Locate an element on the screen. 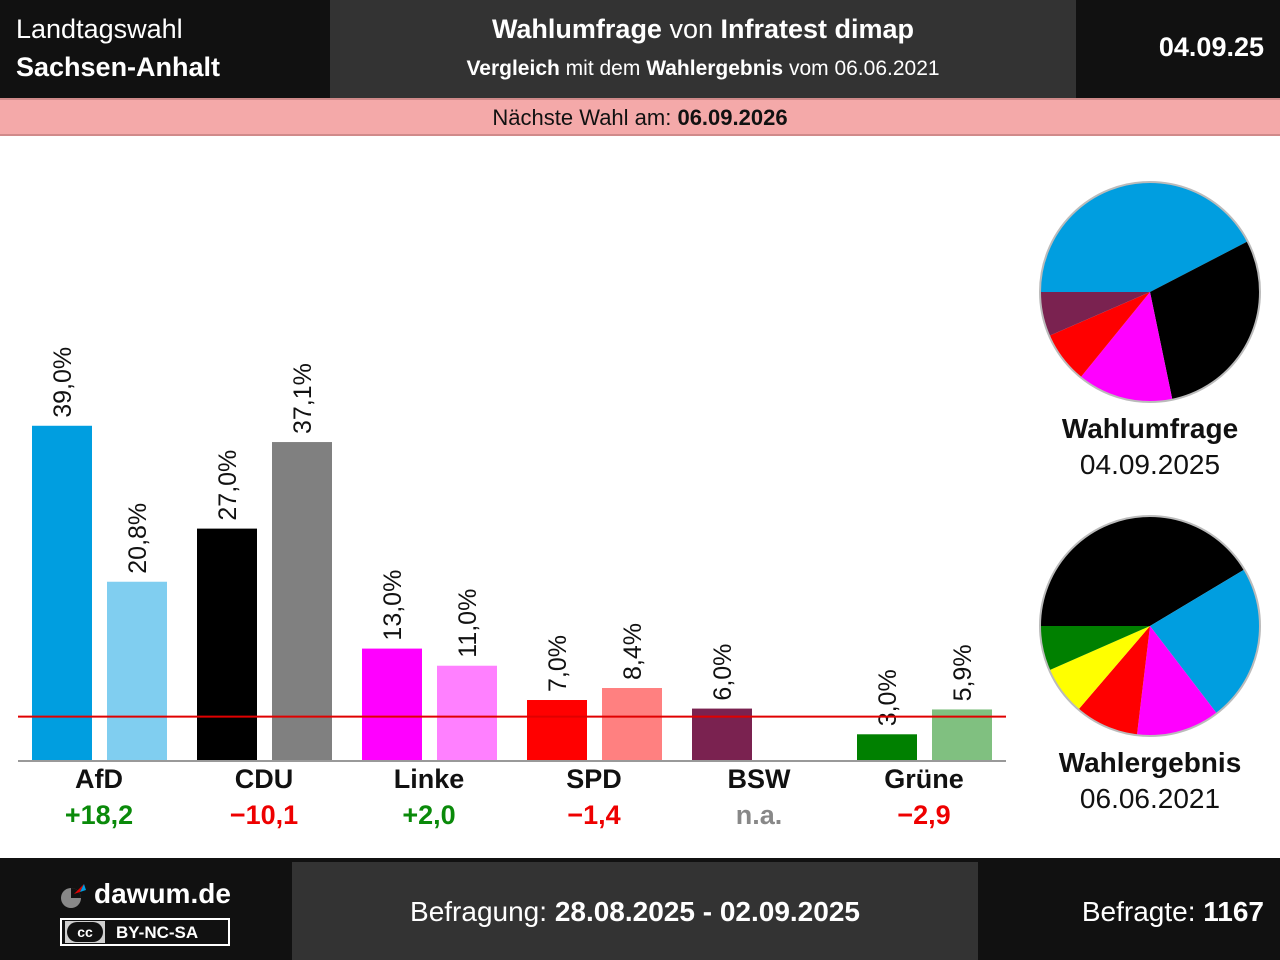 The width and height of the screenshot is (1280, 960). category-label-linke: Linke is located at coordinates (429, 779).